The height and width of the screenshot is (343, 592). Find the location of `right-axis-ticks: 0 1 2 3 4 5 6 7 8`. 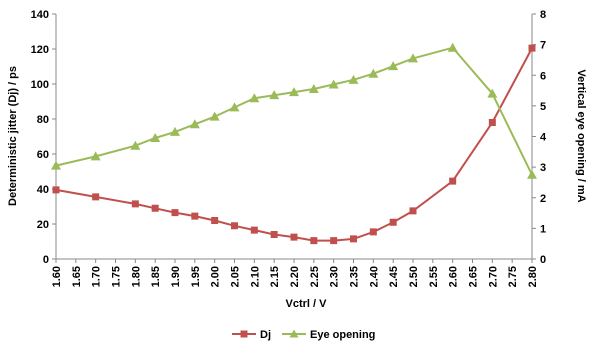

right-axis-ticks: 0 1 2 3 4 5 6 7 8 is located at coordinates (539, 137).